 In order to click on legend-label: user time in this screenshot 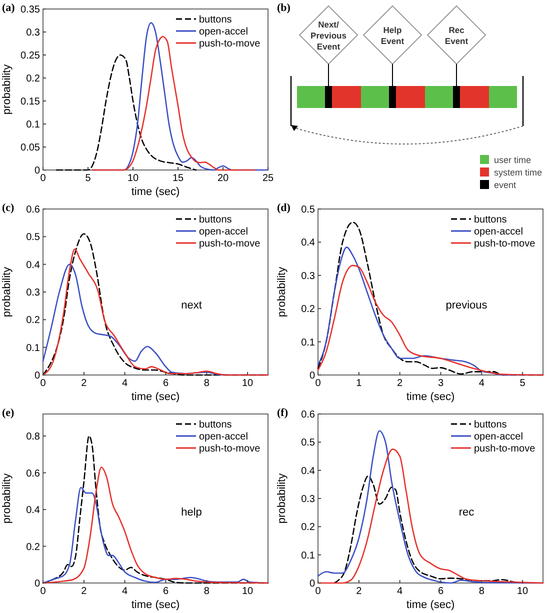, I will do `click(513, 160)`.